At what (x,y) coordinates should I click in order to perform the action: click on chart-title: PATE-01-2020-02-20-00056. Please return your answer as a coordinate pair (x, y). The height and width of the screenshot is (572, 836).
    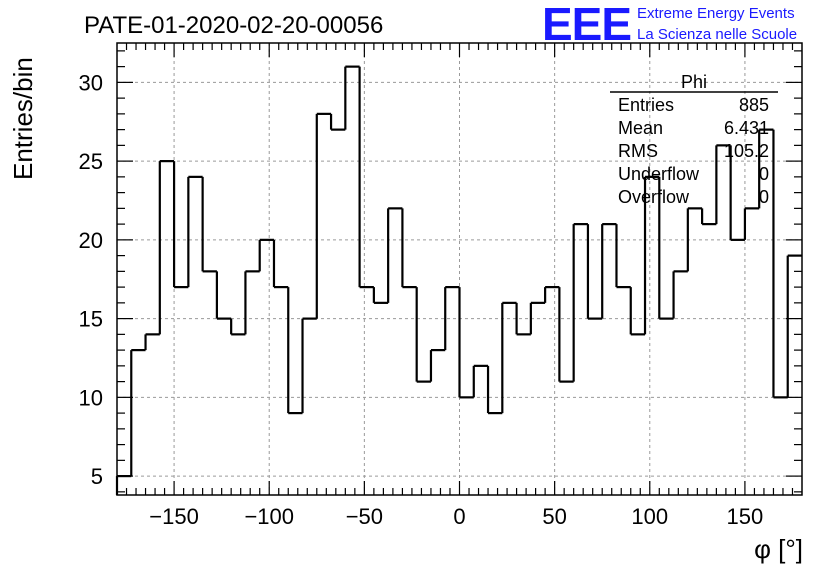
    Looking at the image, I should click on (233, 25).